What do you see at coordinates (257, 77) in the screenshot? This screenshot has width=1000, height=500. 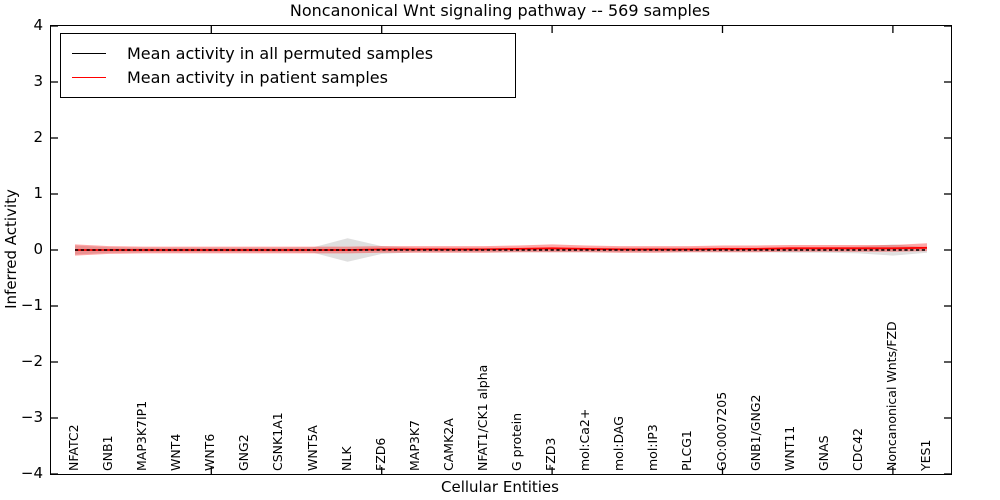 I see `legend-label-patient: Mean activity in patient samples` at bounding box center [257, 77].